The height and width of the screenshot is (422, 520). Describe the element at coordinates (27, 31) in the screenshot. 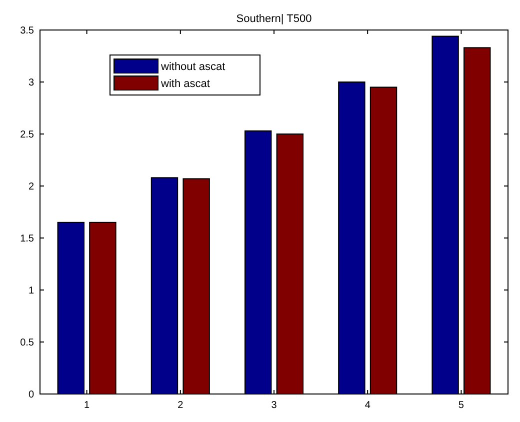

I see `y-tick-label: 3.5` at that location.